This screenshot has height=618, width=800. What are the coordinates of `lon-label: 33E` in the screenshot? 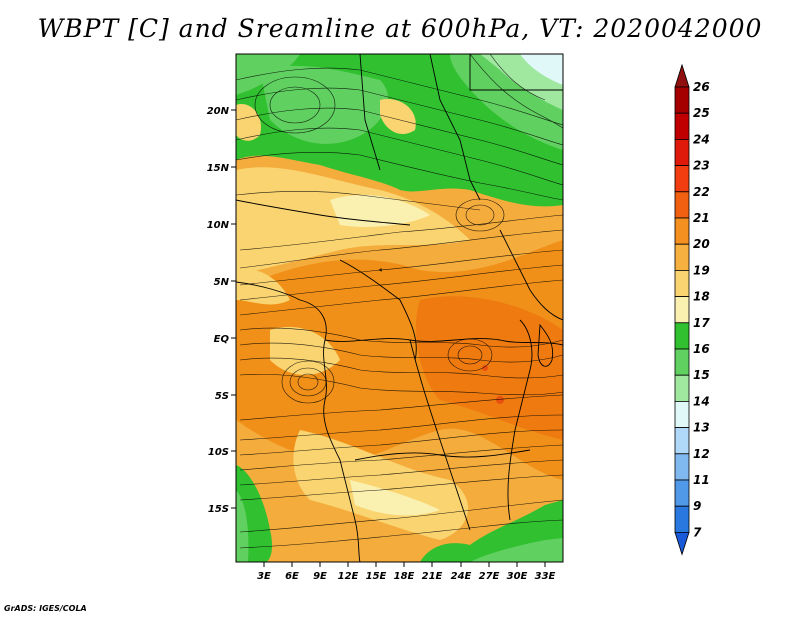 It's located at (545, 576).